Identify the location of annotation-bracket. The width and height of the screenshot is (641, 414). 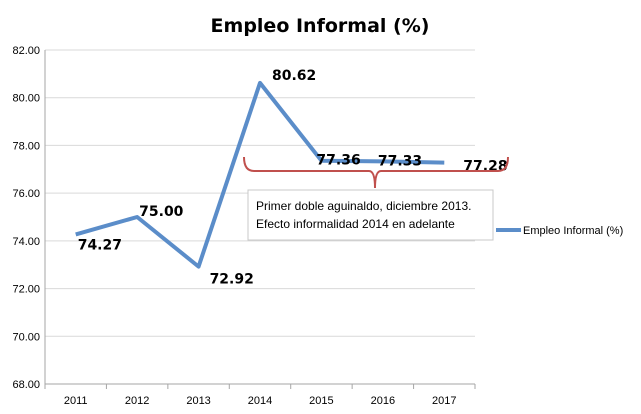
(376, 172).